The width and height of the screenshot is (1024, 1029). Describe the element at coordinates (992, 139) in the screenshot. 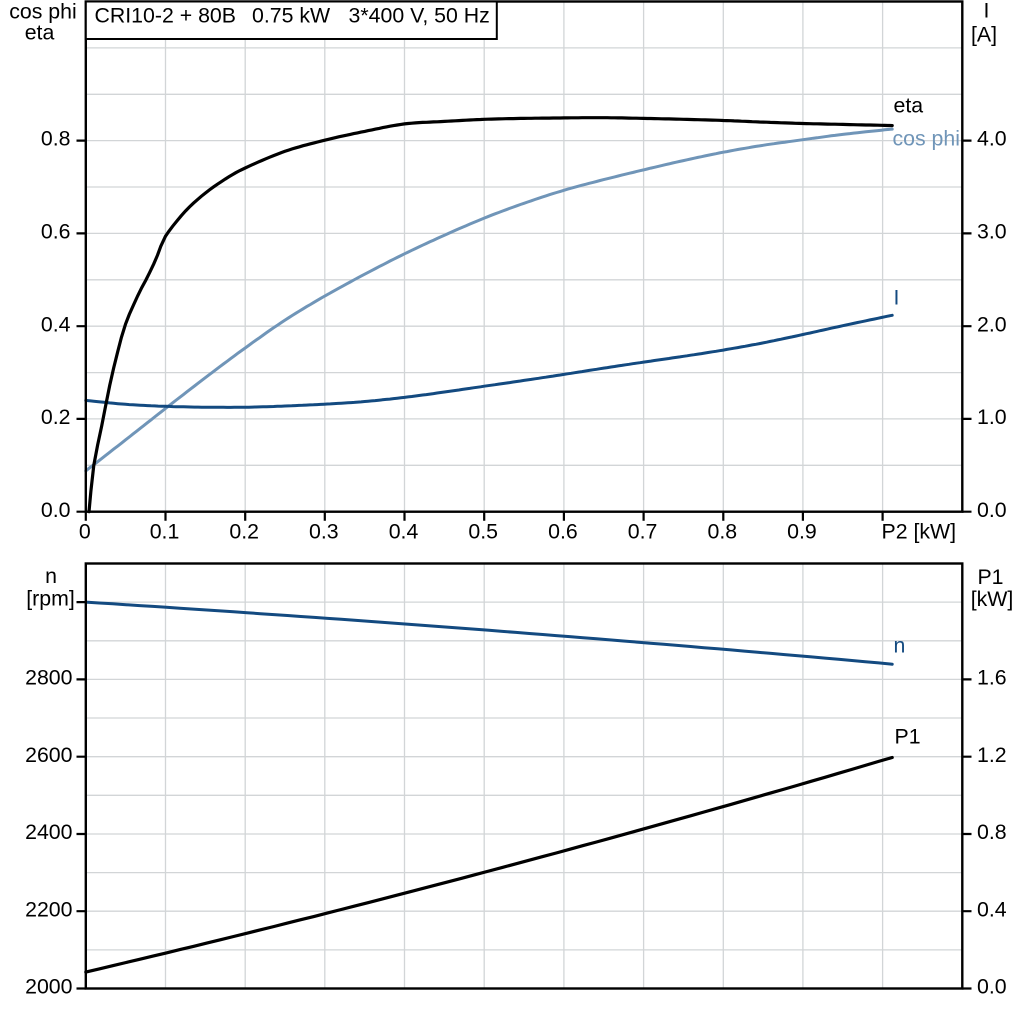

I see `svg-text: 4.0` at that location.